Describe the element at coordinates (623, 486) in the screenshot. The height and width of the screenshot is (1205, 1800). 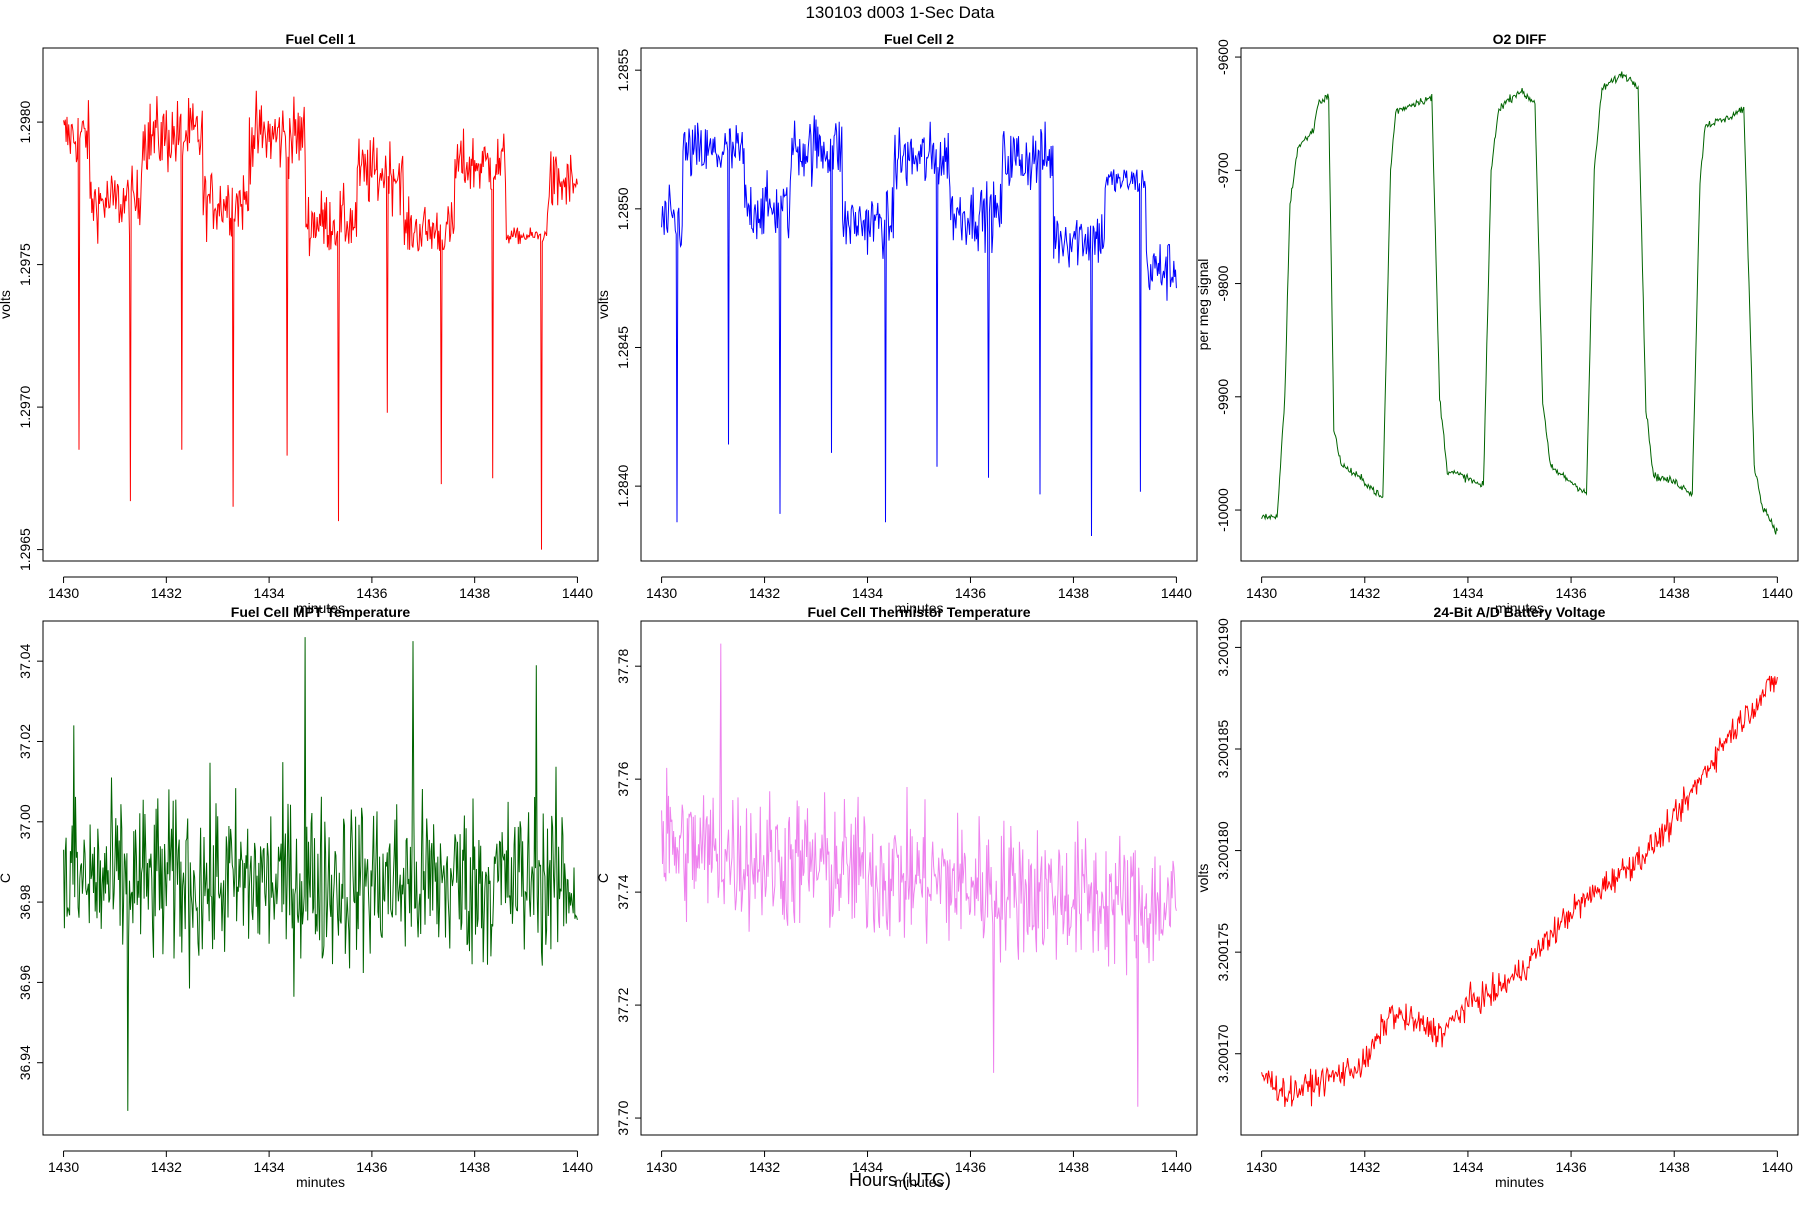
I see `y-tick-label: 1.2840` at that location.